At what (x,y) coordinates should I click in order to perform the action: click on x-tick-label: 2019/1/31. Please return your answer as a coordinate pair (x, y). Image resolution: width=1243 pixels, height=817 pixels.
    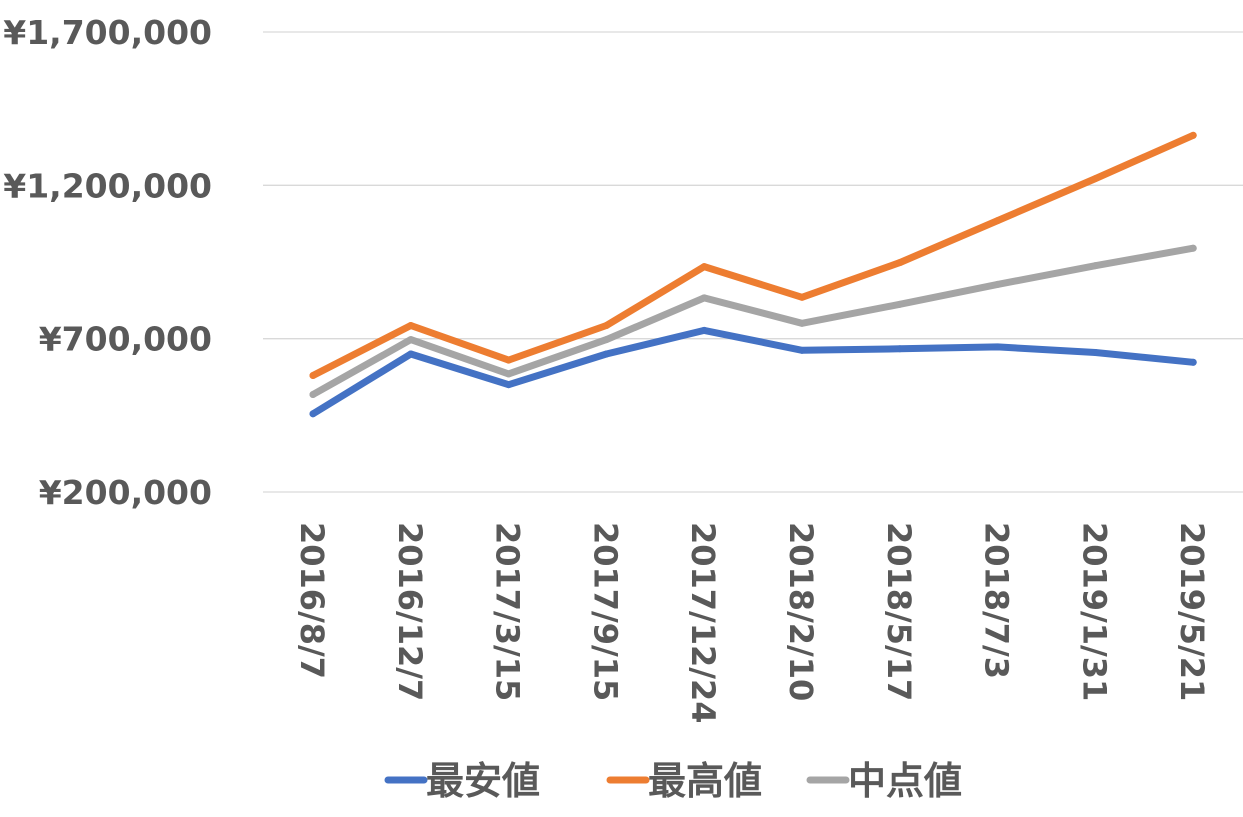
    Looking at the image, I should click on (1094, 611).